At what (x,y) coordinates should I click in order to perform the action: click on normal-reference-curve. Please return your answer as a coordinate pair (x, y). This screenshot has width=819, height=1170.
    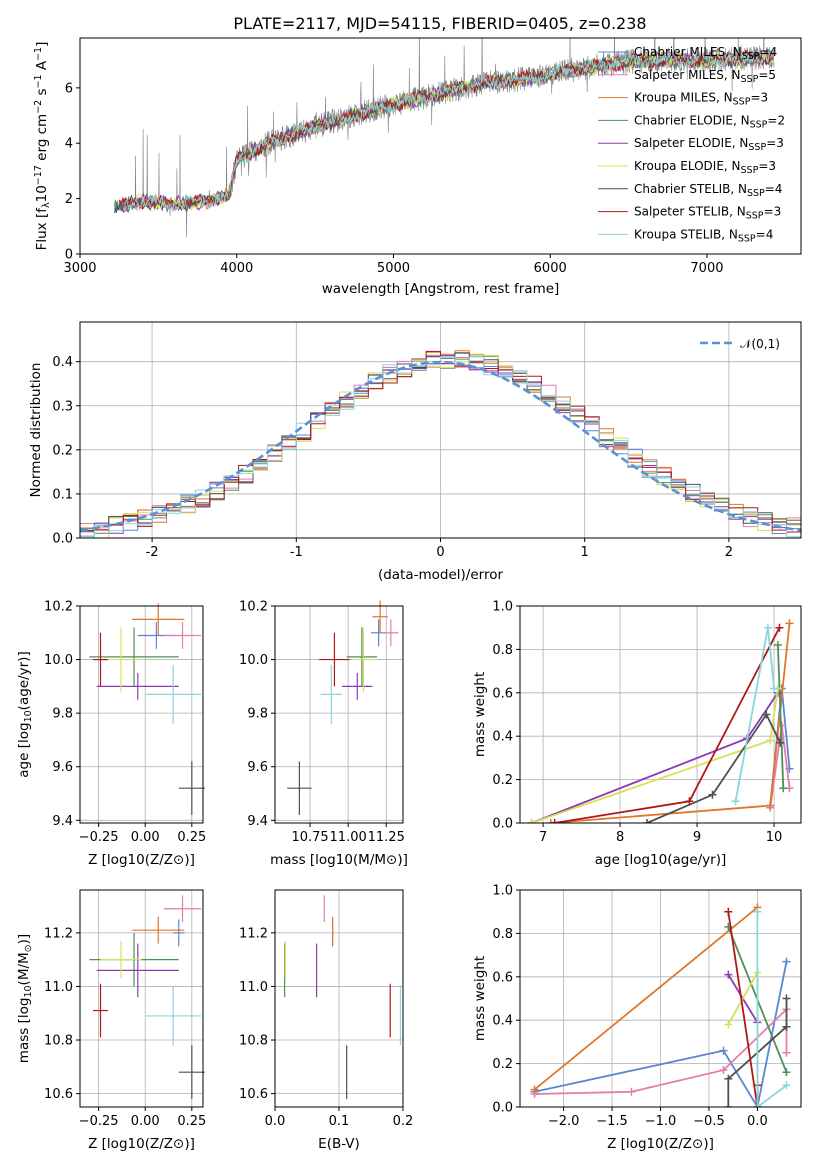
    Looking at the image, I should click on (440, 446).